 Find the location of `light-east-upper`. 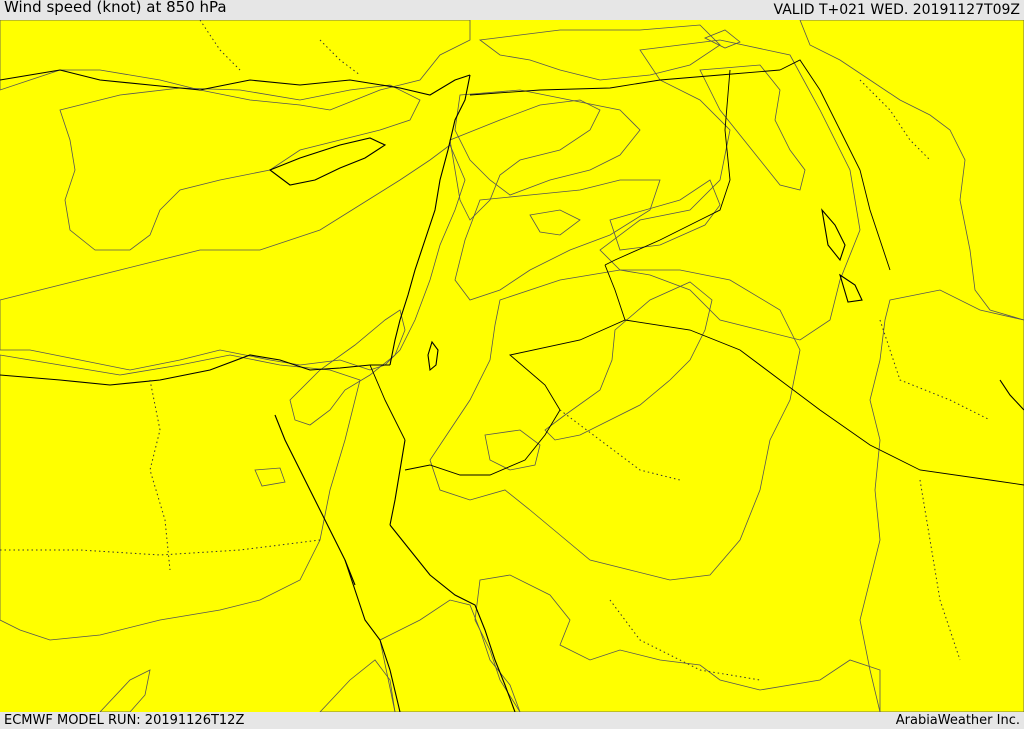

light-east-upper is located at coordinates (911, 170).